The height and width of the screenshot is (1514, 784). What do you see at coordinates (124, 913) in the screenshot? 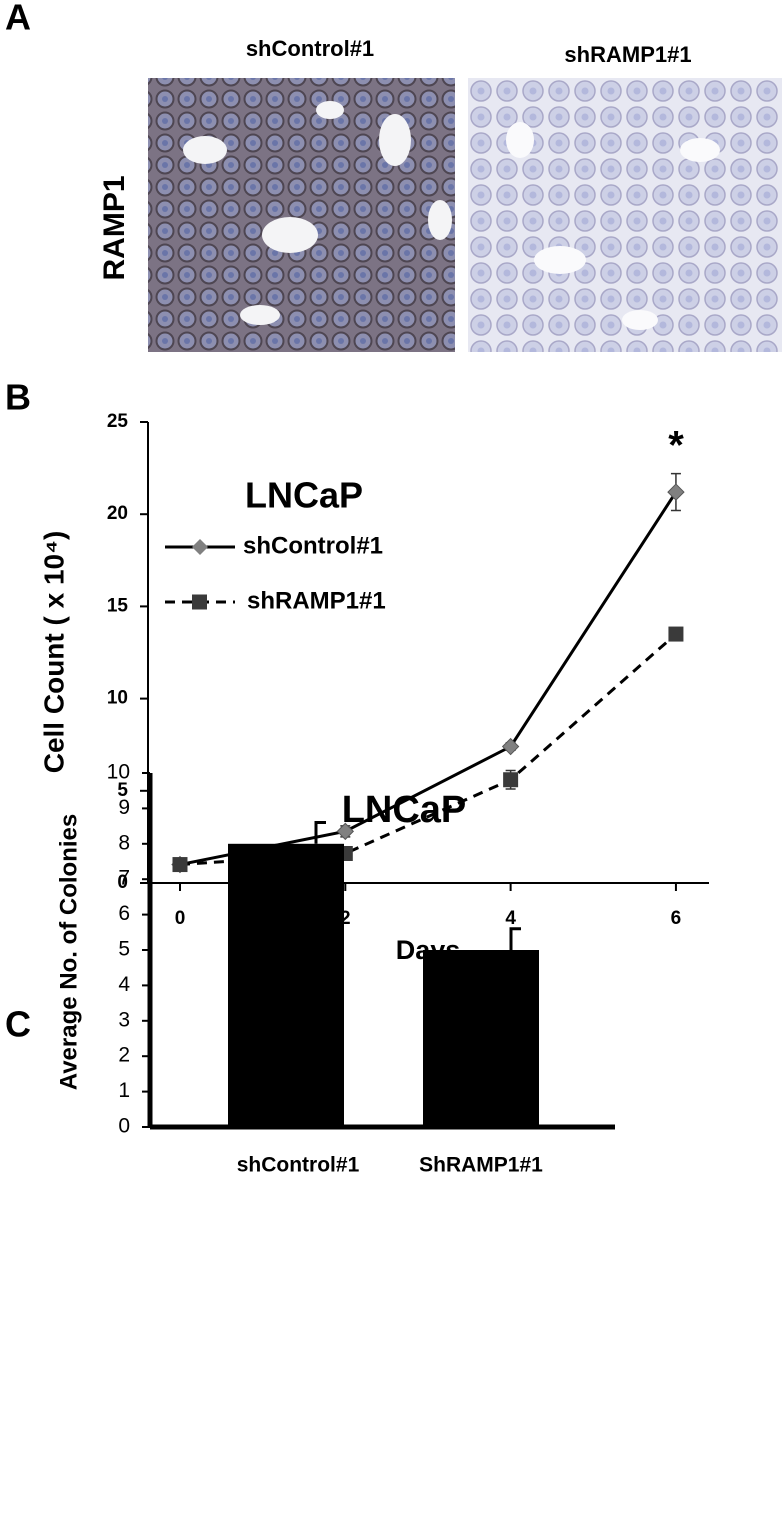
I see `y-tick-label: 6` at bounding box center [124, 913].